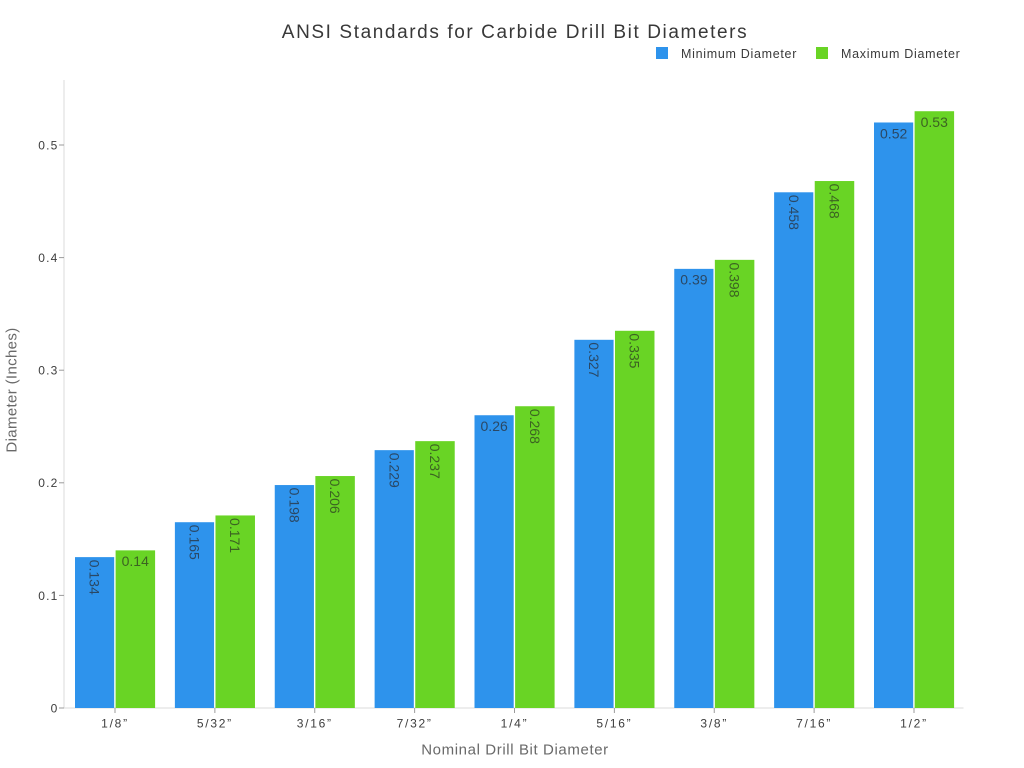  What do you see at coordinates (834, 201) in the screenshot?
I see `svg-text: 0.468` at bounding box center [834, 201].